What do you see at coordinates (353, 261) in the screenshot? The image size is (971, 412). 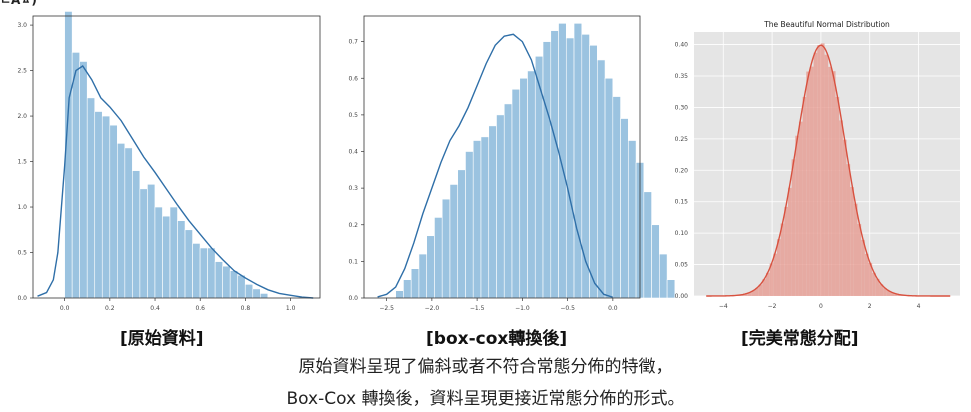 I see `y-tick-label: 0.1` at bounding box center [353, 261].